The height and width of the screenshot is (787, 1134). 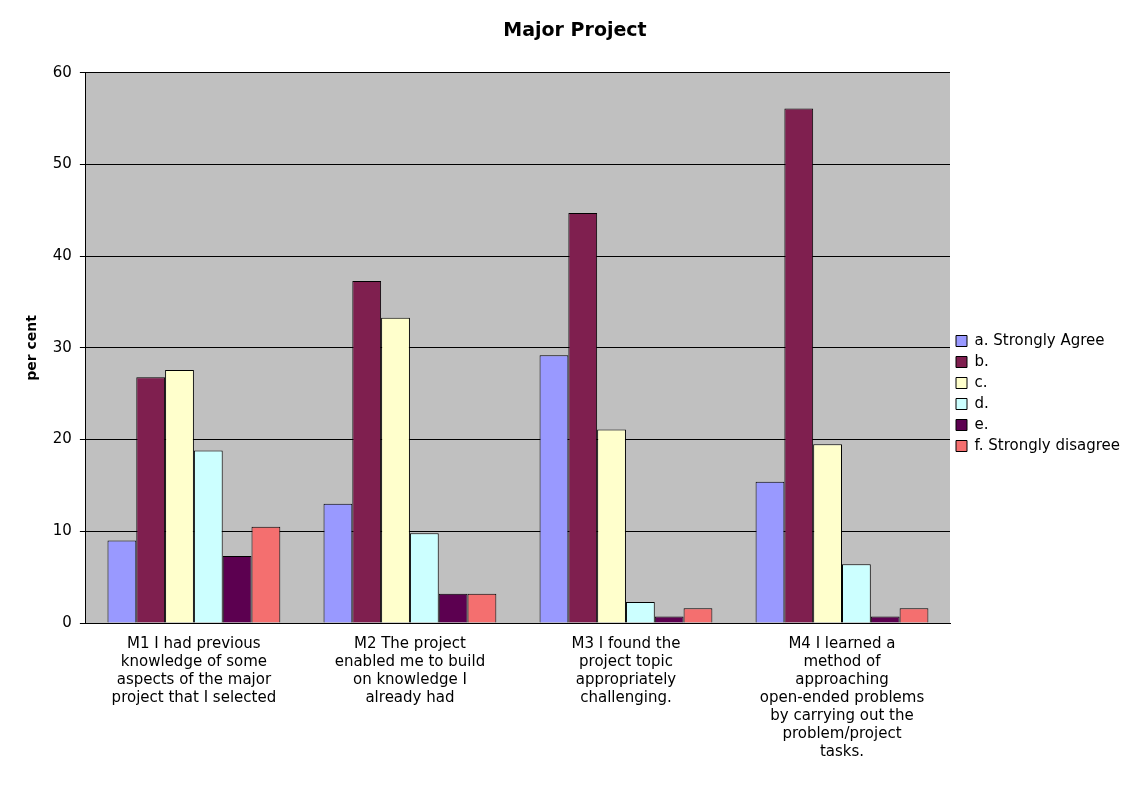 I want to click on legend-label: b., so click(x=981, y=360).